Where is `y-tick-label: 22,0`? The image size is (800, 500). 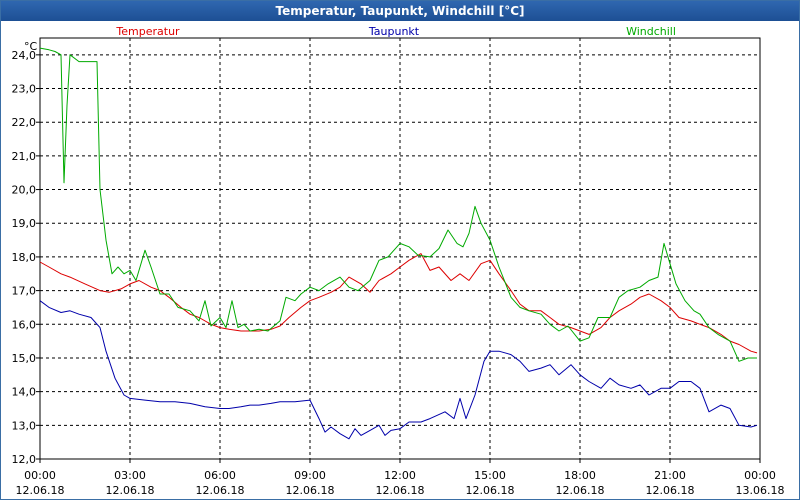
y-tick-label: 22,0 is located at coordinates (24, 122).